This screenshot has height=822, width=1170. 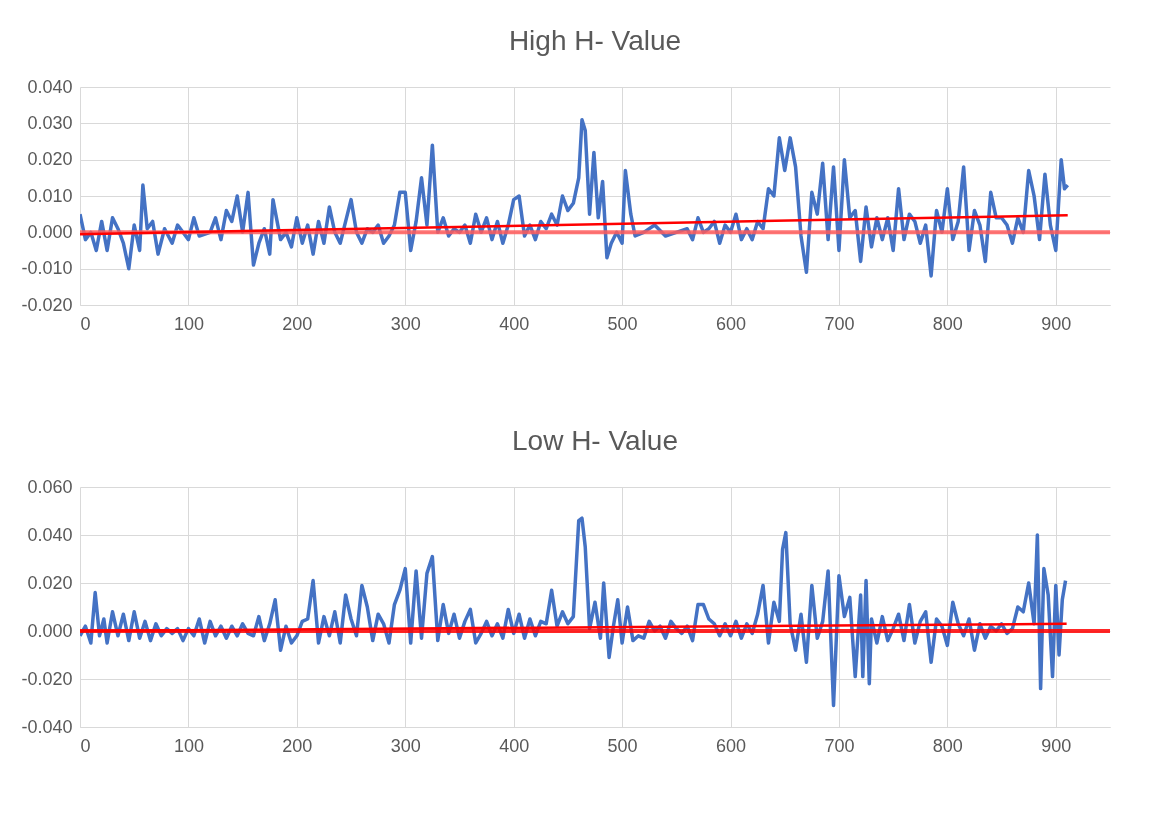 I want to click on y-tick-label: 0.010, so click(x=50, y=195).